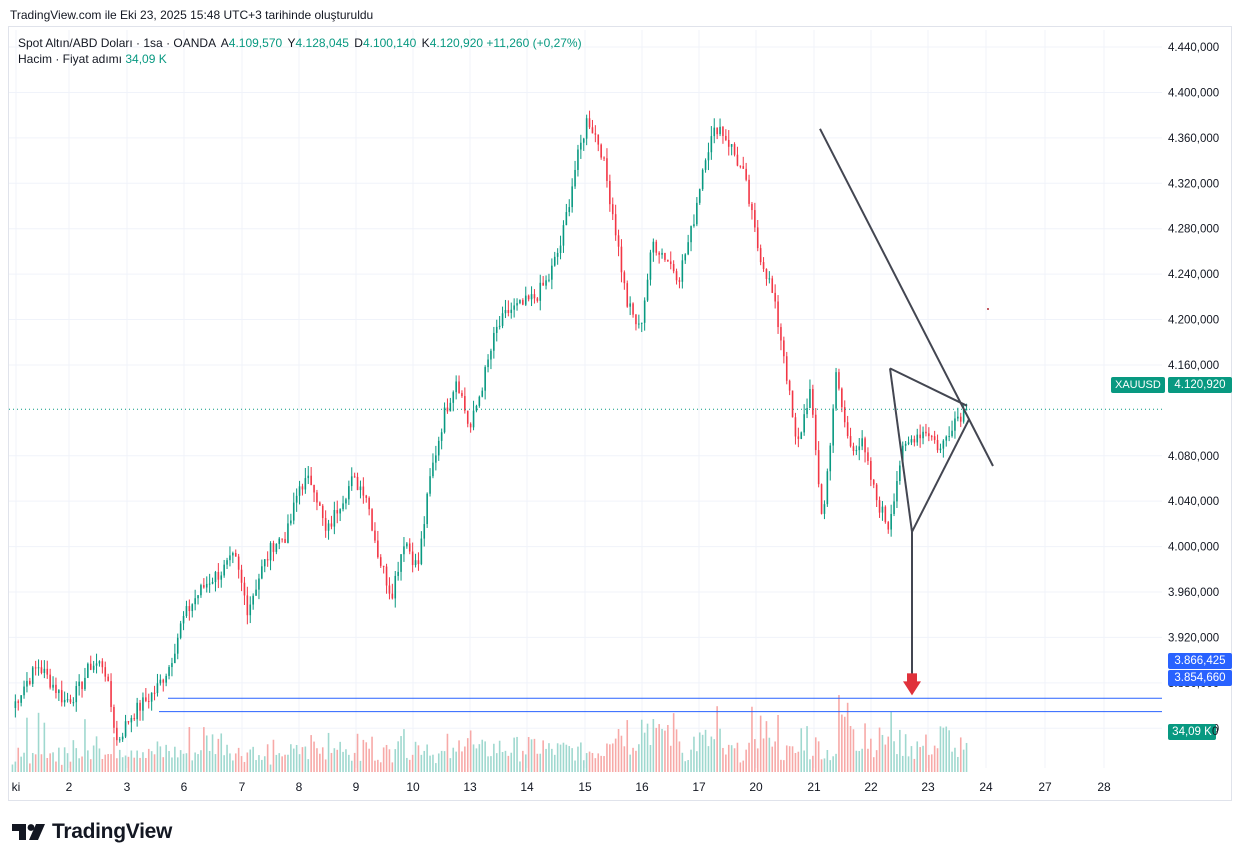 The height and width of the screenshot is (861, 1242). What do you see at coordinates (1200, 678) in the screenshot?
I see `level-price-tag-2: 3.854,660` at bounding box center [1200, 678].